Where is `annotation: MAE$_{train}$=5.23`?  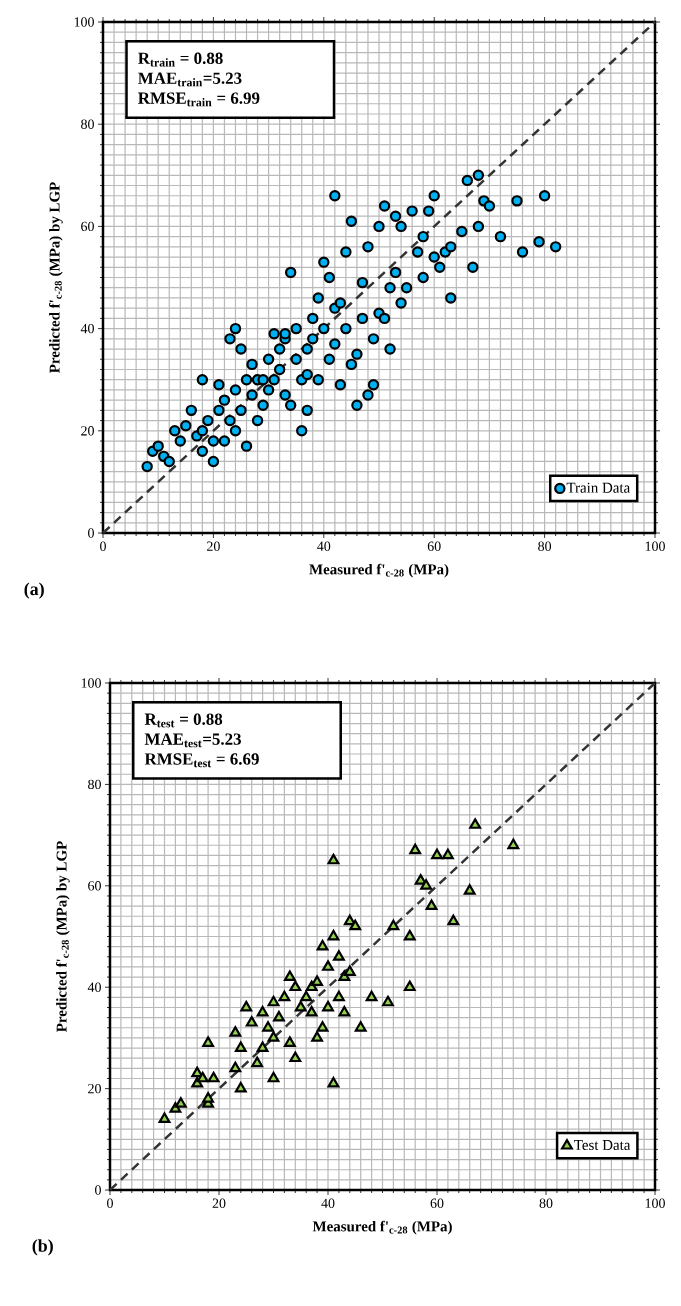 annotation: MAE$_{train}$=5.23 is located at coordinates (190, 79).